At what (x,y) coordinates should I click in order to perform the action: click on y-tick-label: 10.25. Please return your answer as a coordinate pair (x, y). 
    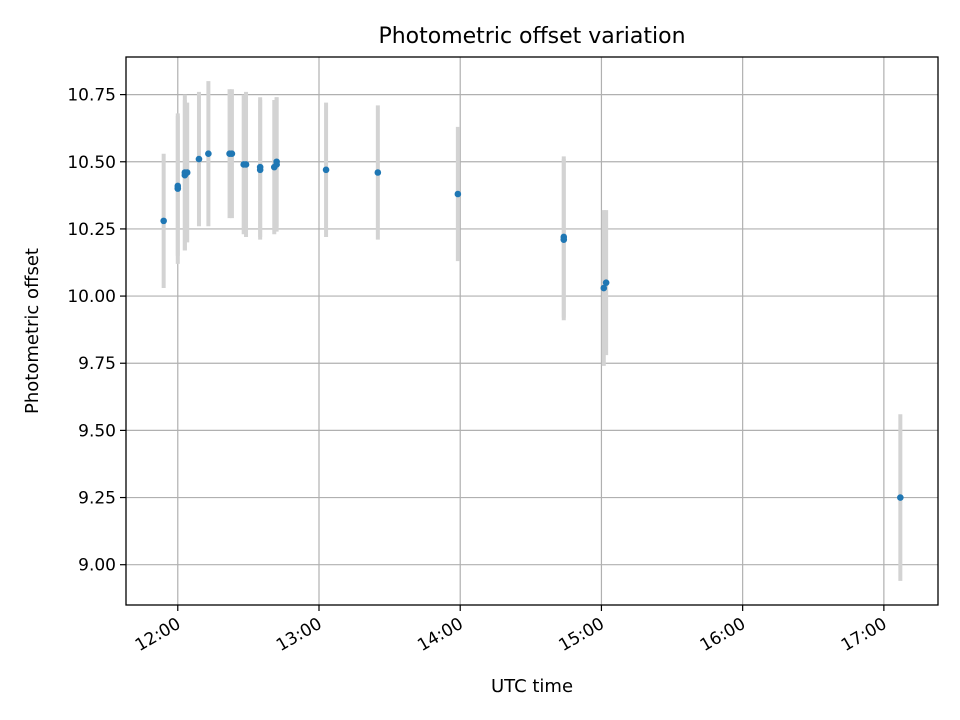
    Looking at the image, I should click on (91, 230).